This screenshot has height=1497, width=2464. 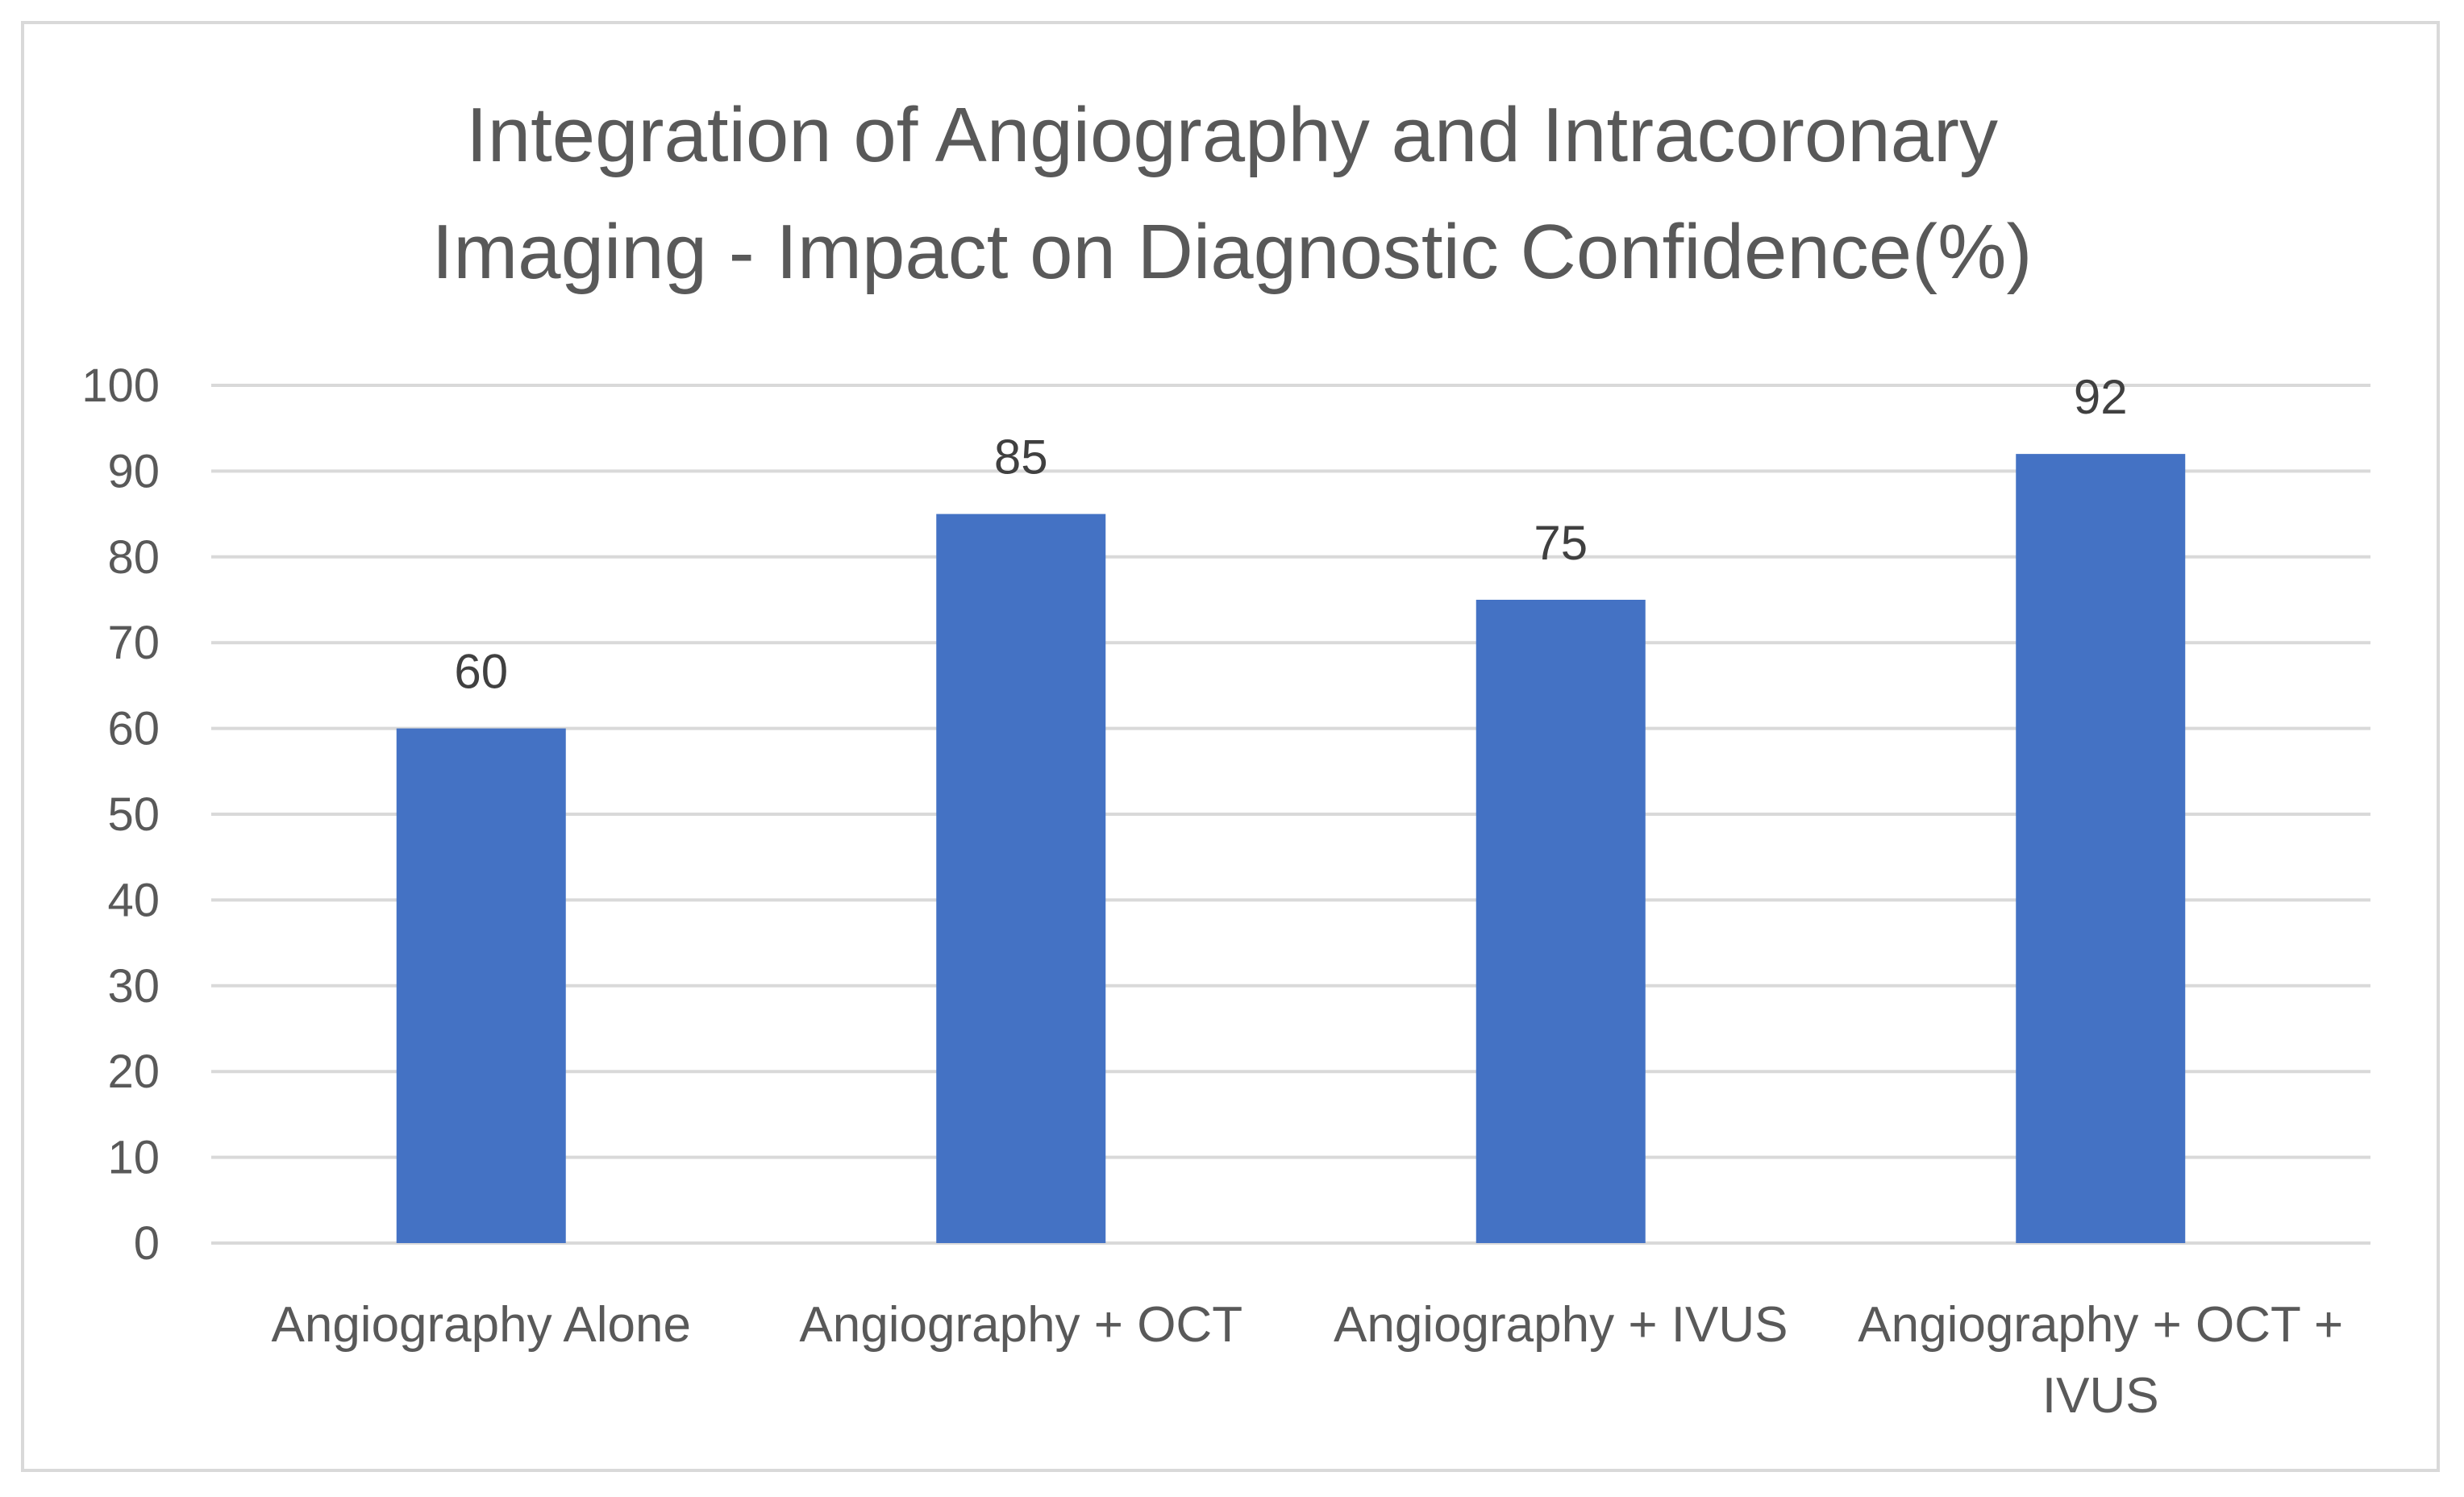 I want to click on y-tick-label-30: 30, so click(x=133, y=986).